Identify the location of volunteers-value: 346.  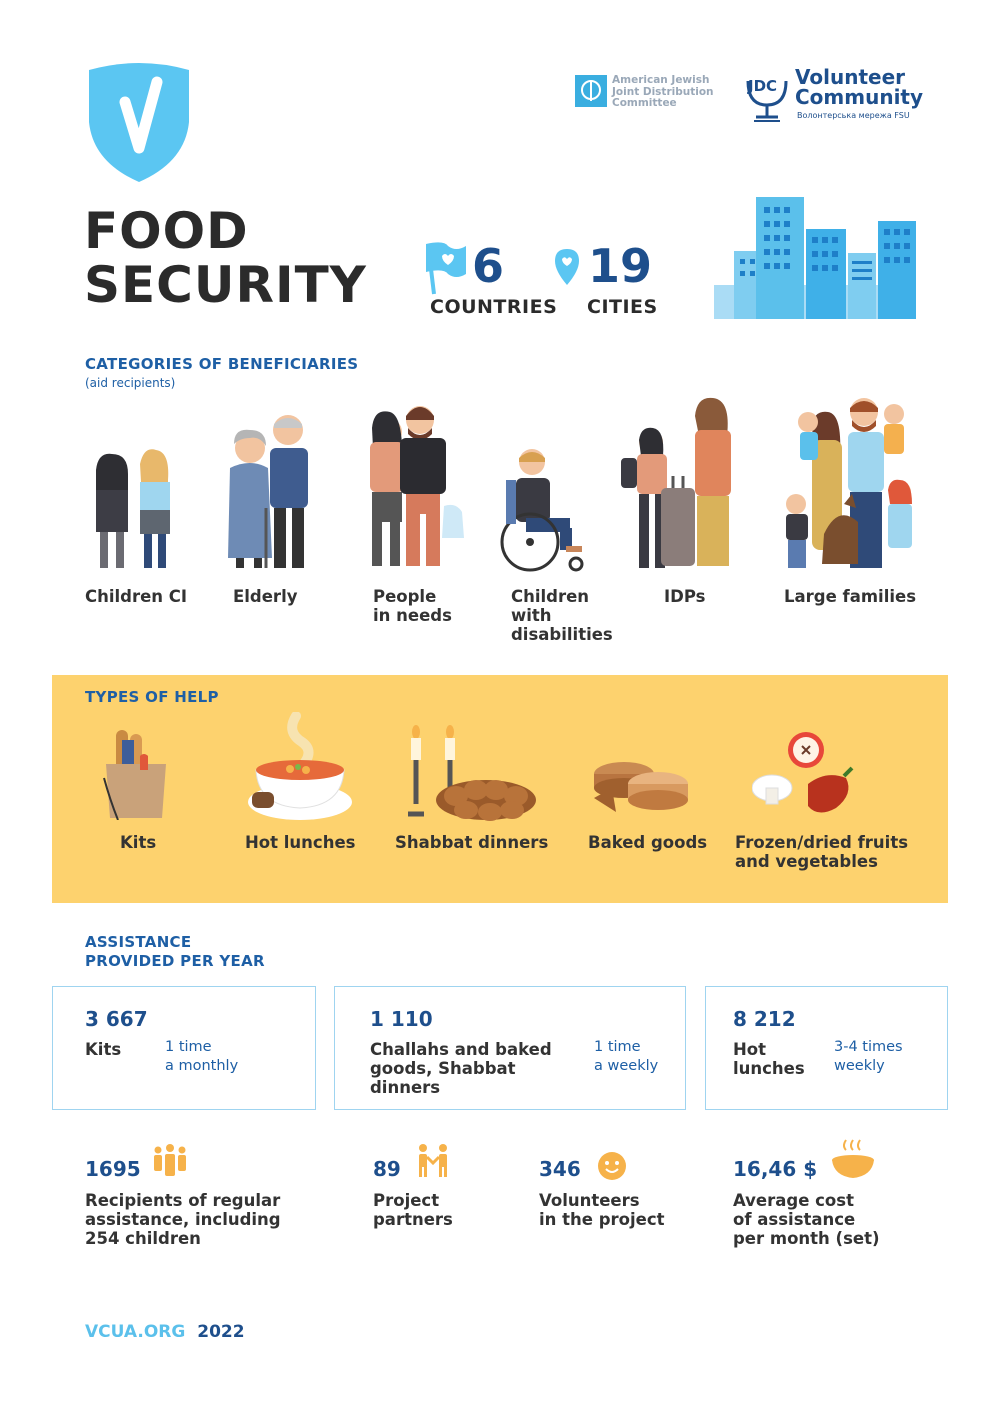
(560, 1169).